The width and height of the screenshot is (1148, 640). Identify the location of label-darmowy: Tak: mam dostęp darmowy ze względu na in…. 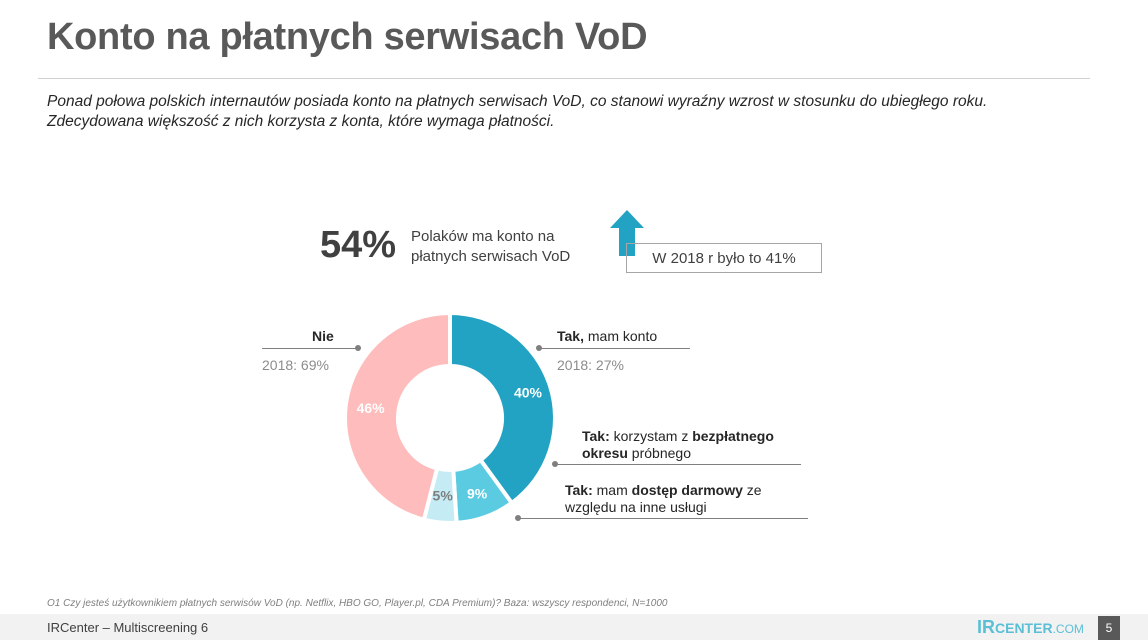
(663, 498).